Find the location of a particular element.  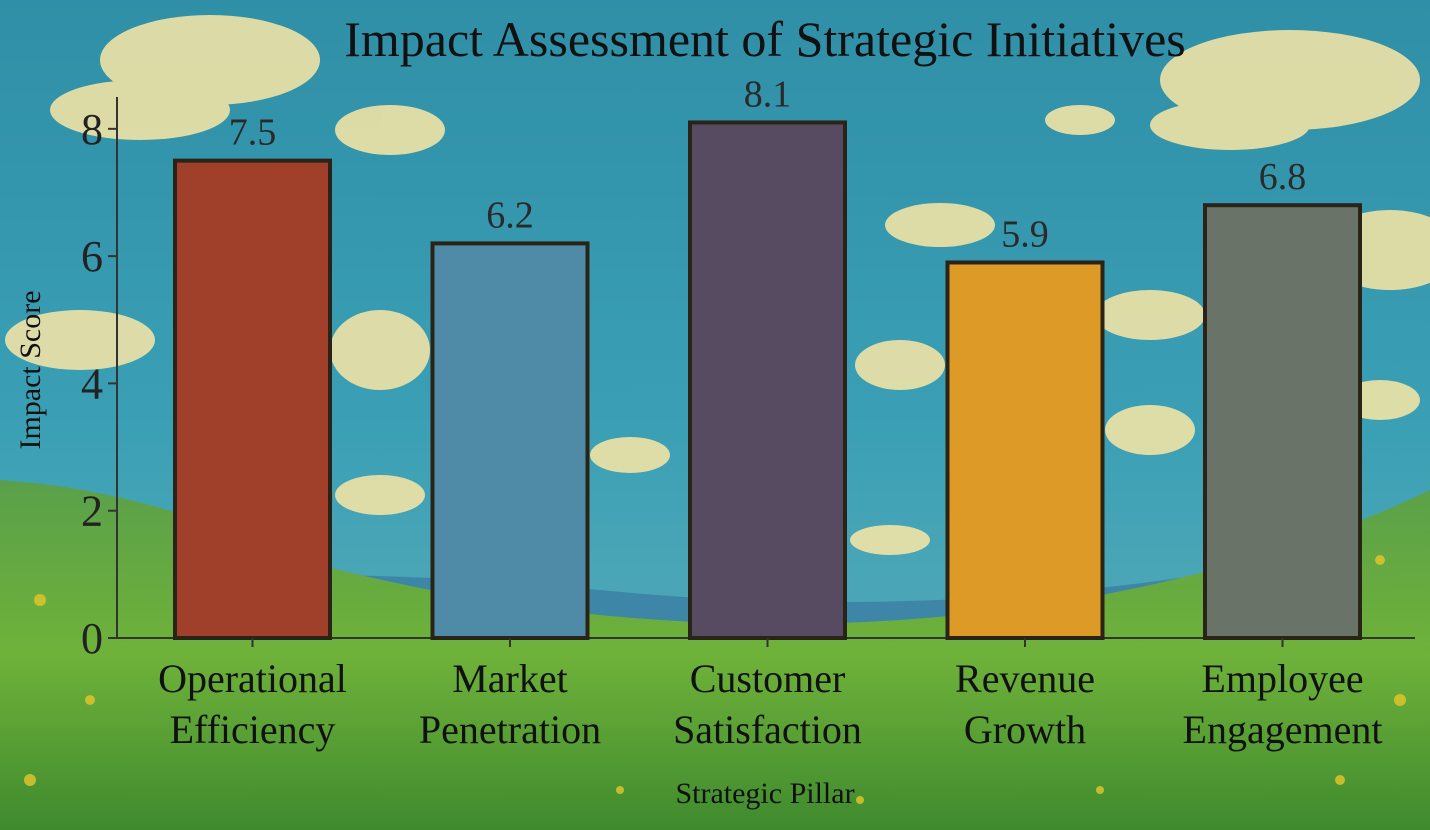

x-axis-title: Strategic Pillar is located at coordinates (764, 793).